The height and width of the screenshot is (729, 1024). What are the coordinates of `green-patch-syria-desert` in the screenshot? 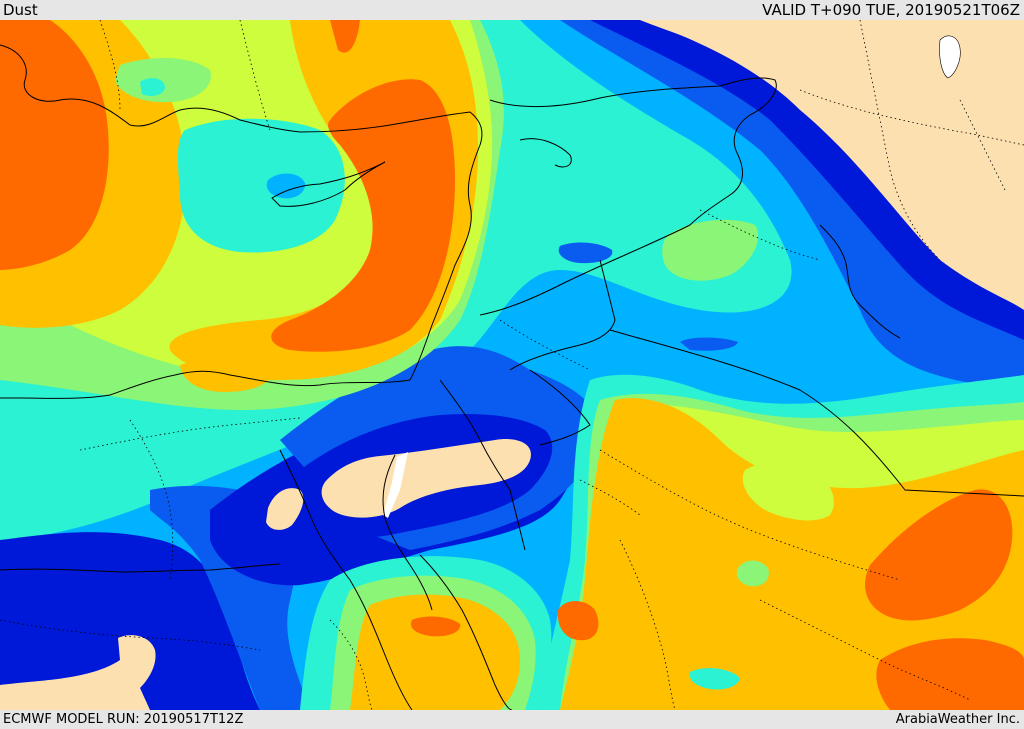 It's located at (710, 250).